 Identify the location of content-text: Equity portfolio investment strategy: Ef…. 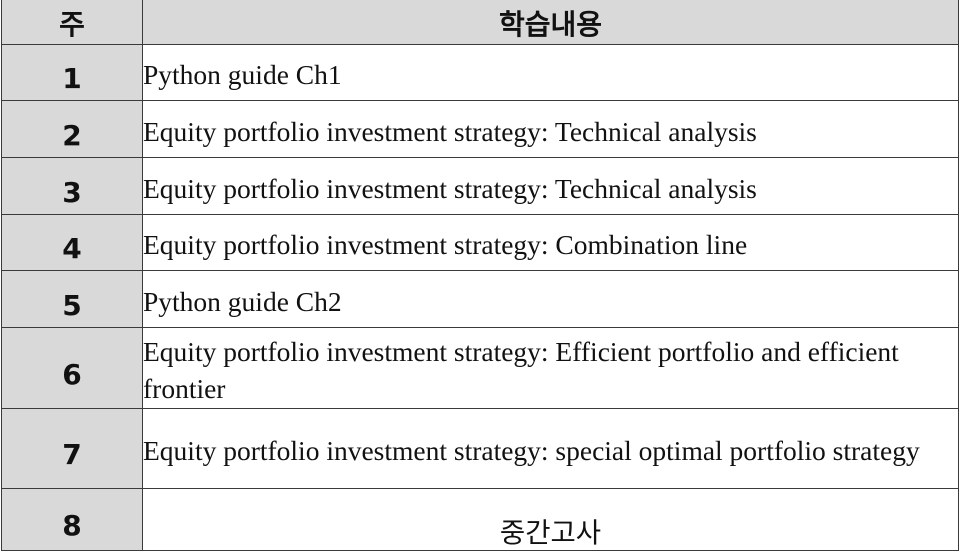
(521, 370).